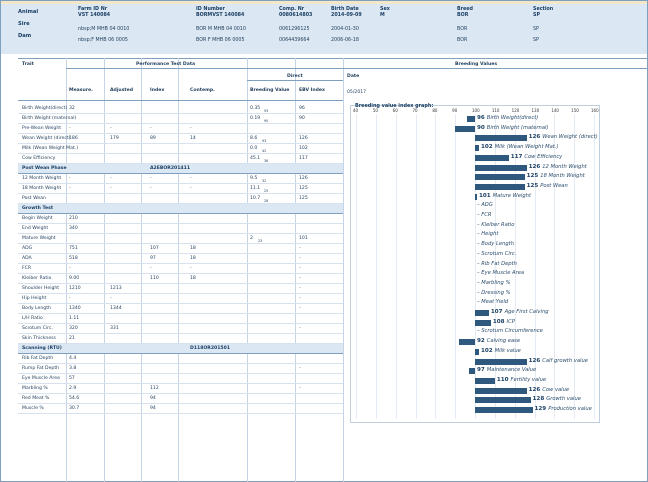 This screenshot has width=648, height=482. What do you see at coordinates (34, 198) in the screenshot?
I see `cell-t: Post Wean` at bounding box center [34, 198].